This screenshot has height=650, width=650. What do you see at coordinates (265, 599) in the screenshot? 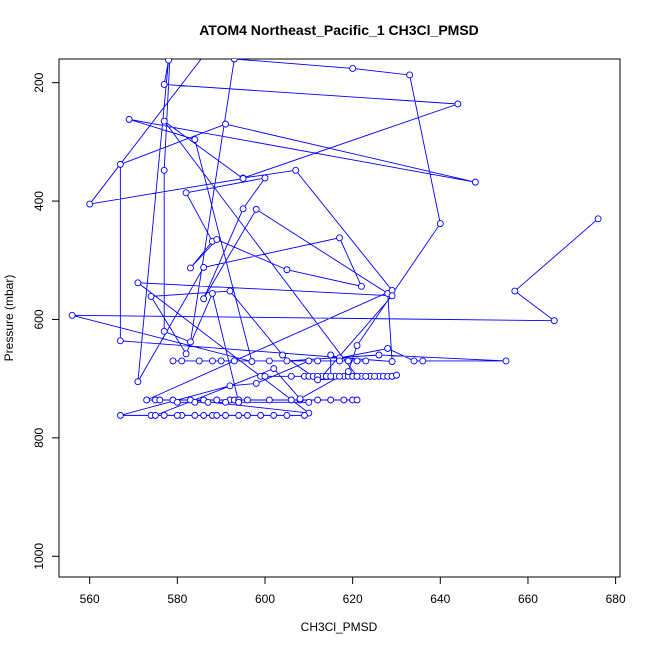
I see `x-tick-label: 600` at bounding box center [265, 599].